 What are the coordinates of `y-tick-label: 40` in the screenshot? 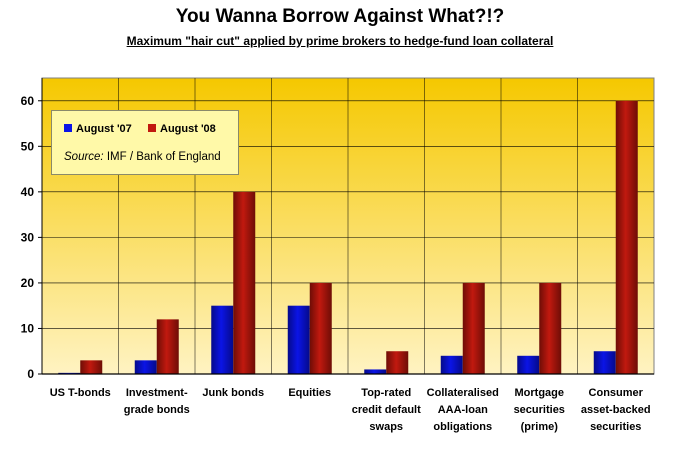 It's located at (28, 192).